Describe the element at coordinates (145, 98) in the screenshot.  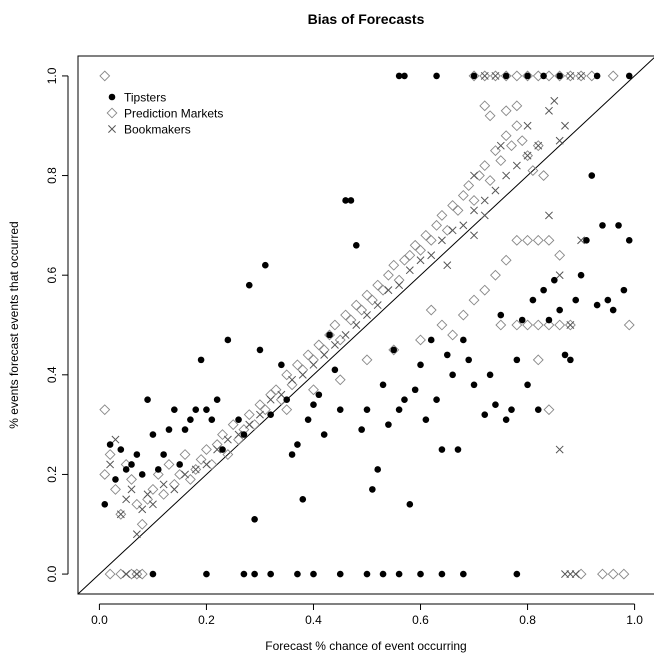
I see `legend-label: Tipsters` at that location.